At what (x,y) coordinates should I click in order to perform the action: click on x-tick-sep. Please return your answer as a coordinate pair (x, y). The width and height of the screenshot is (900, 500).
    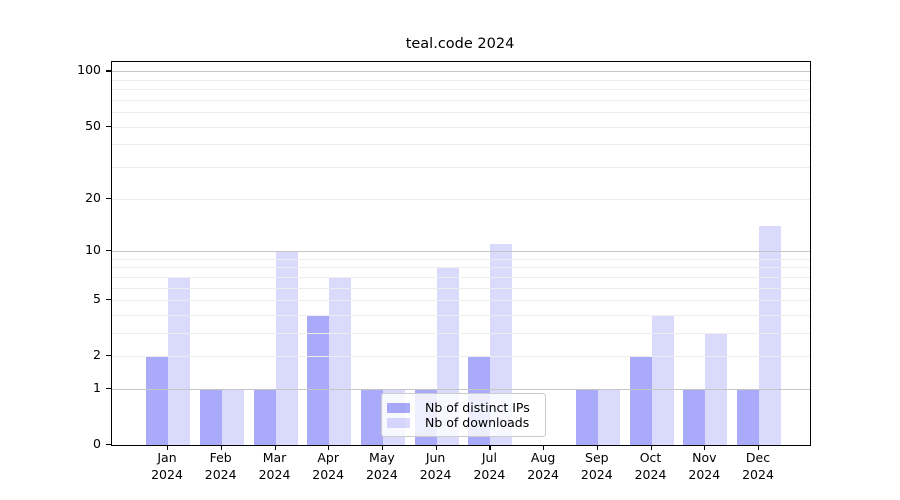
    Looking at the image, I should click on (597, 448).